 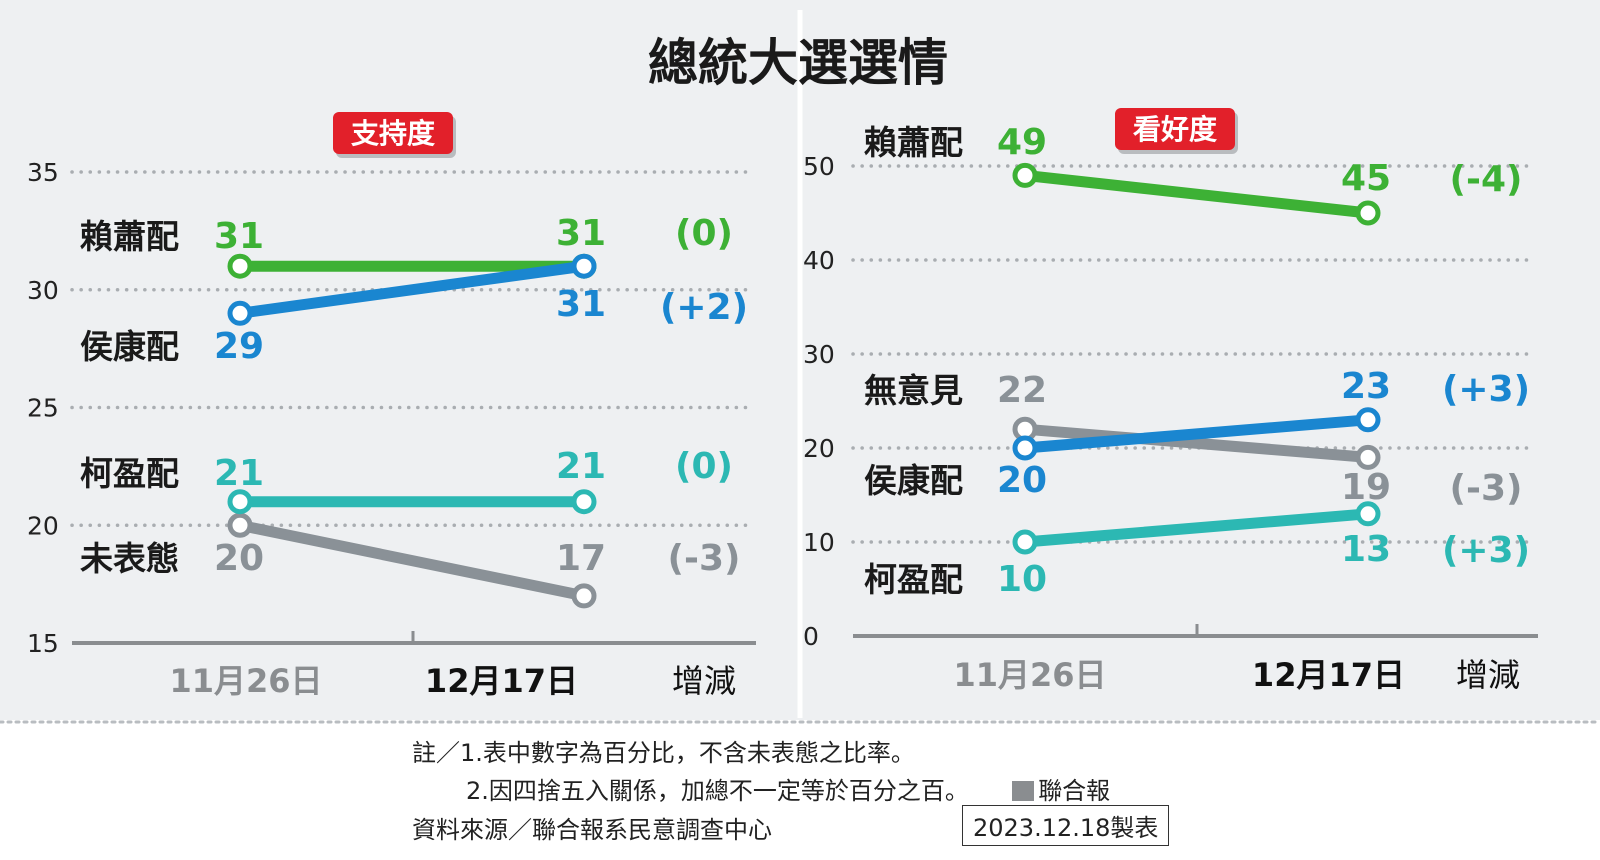 I want to click on change-label: (+2), so click(x=704, y=307).